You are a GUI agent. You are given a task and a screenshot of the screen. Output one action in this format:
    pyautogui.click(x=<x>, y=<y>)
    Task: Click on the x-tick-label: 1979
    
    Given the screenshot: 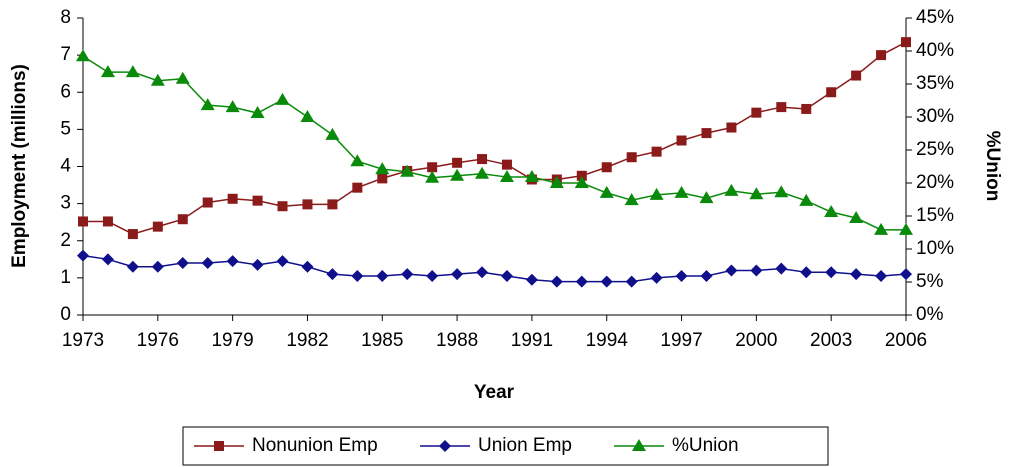 What is the action you would take?
    pyautogui.click(x=232, y=340)
    